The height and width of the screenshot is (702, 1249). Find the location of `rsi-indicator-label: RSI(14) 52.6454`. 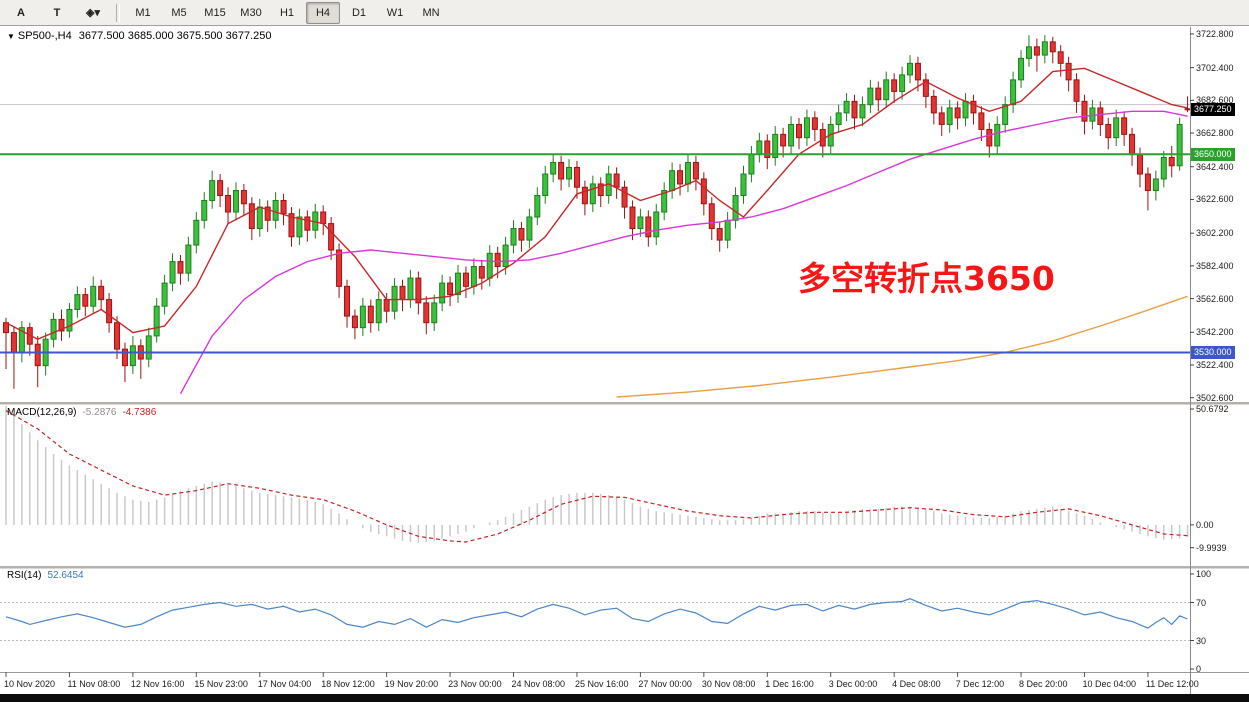

rsi-indicator-label: RSI(14) 52.6454 is located at coordinates (45, 575).